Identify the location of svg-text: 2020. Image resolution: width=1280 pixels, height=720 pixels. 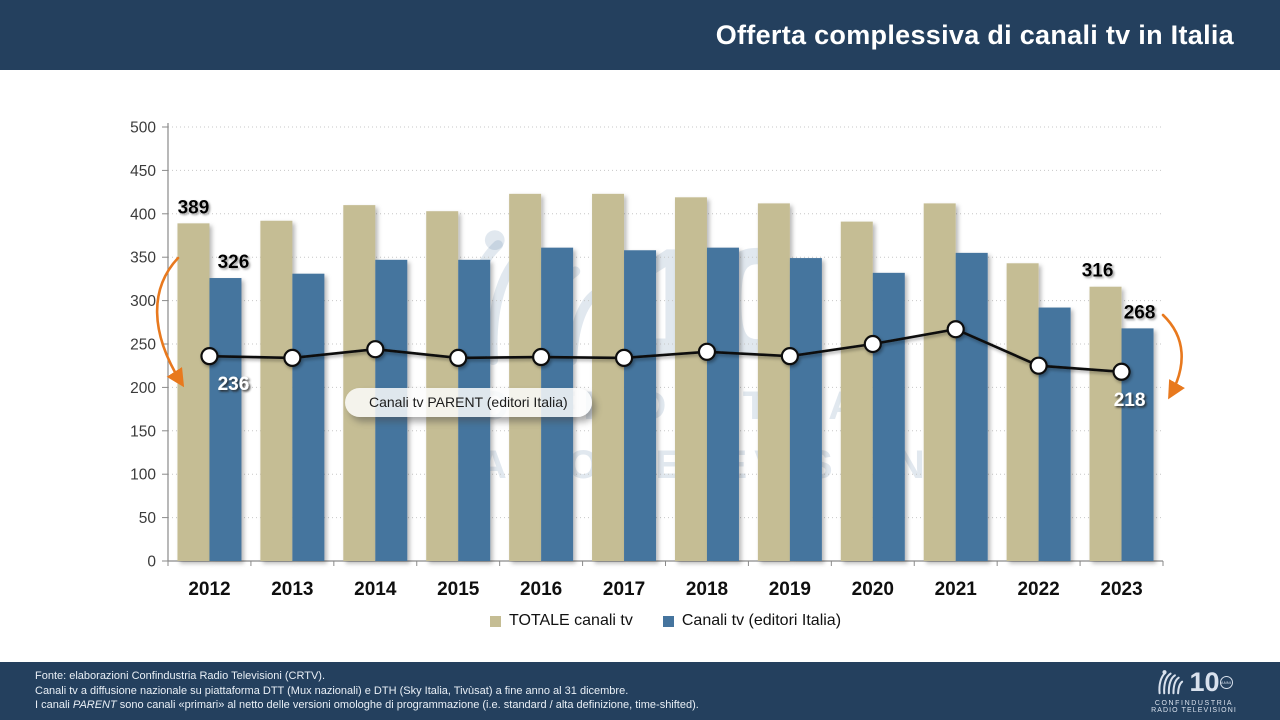
(873, 589).